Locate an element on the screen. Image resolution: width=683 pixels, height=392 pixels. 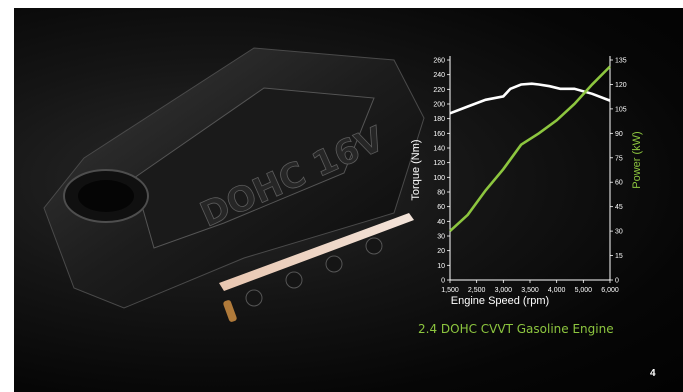
x-axis-title: Engine Speed (rpm) is located at coordinates (500, 301).